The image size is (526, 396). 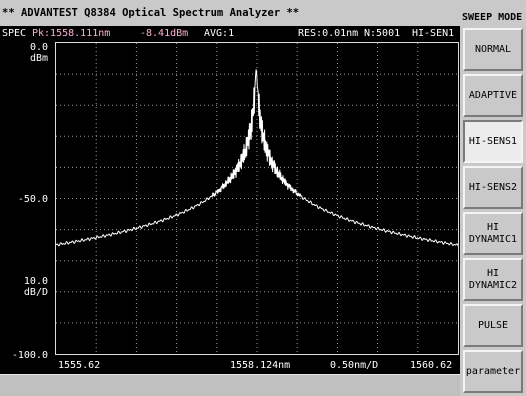 What do you see at coordinates (493, 371) in the screenshot?
I see `parameter-button: parameter` at bounding box center [493, 371].